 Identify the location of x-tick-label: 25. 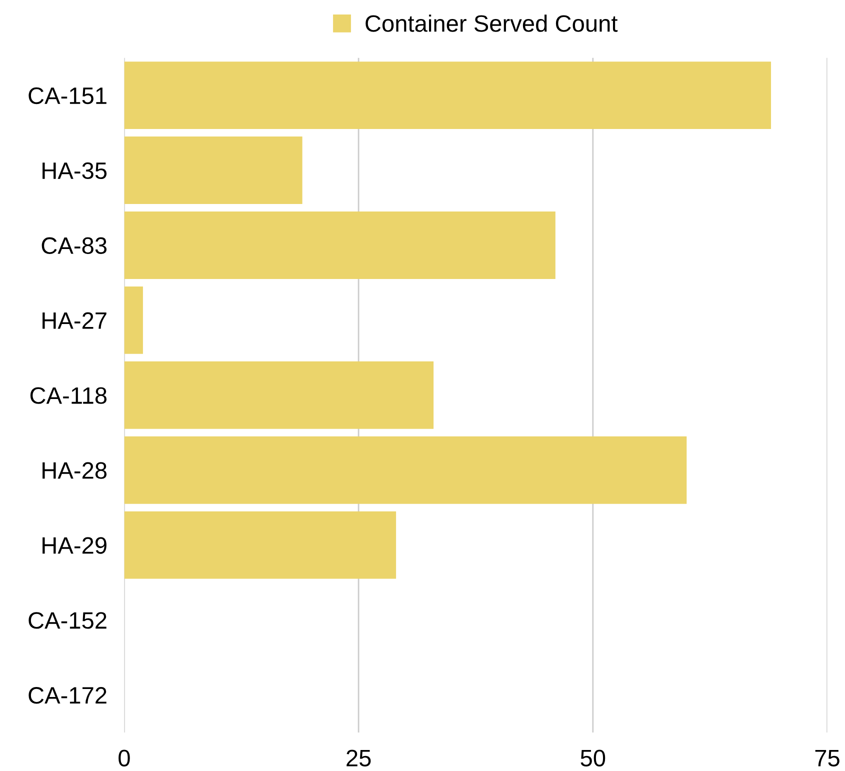
(358, 758).